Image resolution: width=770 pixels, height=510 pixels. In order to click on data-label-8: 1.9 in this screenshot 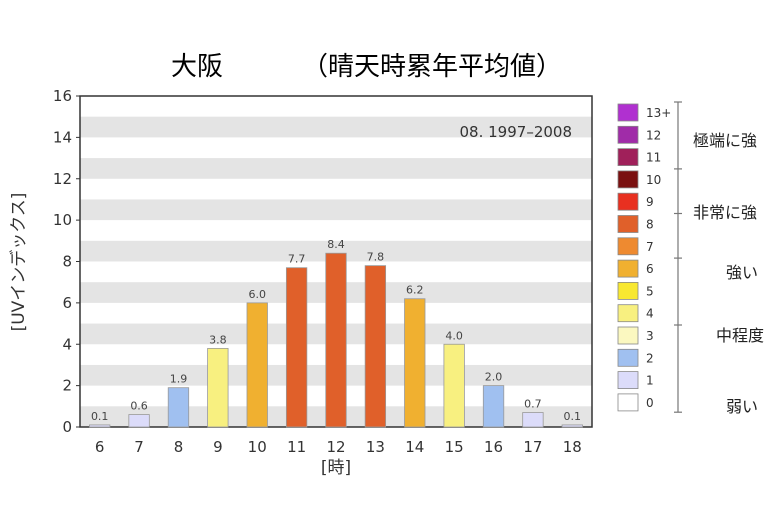, I will do `click(179, 379)`.